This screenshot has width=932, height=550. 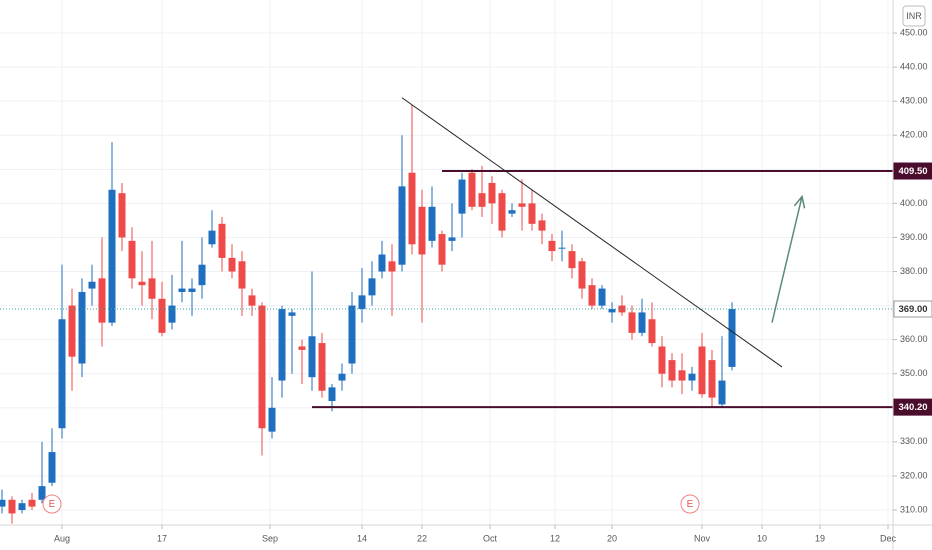 I want to click on arrow, so click(x=788, y=258).